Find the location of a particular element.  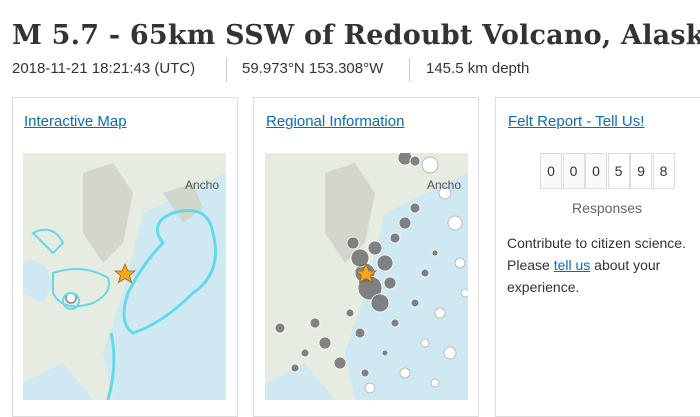

body-text: Please is located at coordinates (528, 265).